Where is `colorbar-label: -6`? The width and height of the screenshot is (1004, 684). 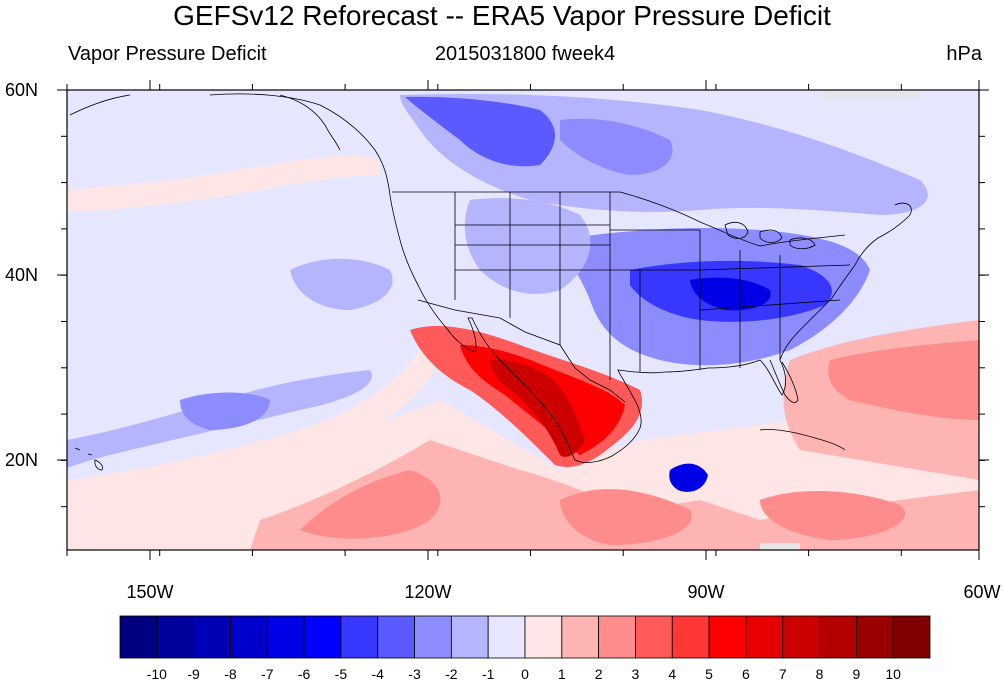 colorbar-label: -6 is located at coordinates (304, 674).